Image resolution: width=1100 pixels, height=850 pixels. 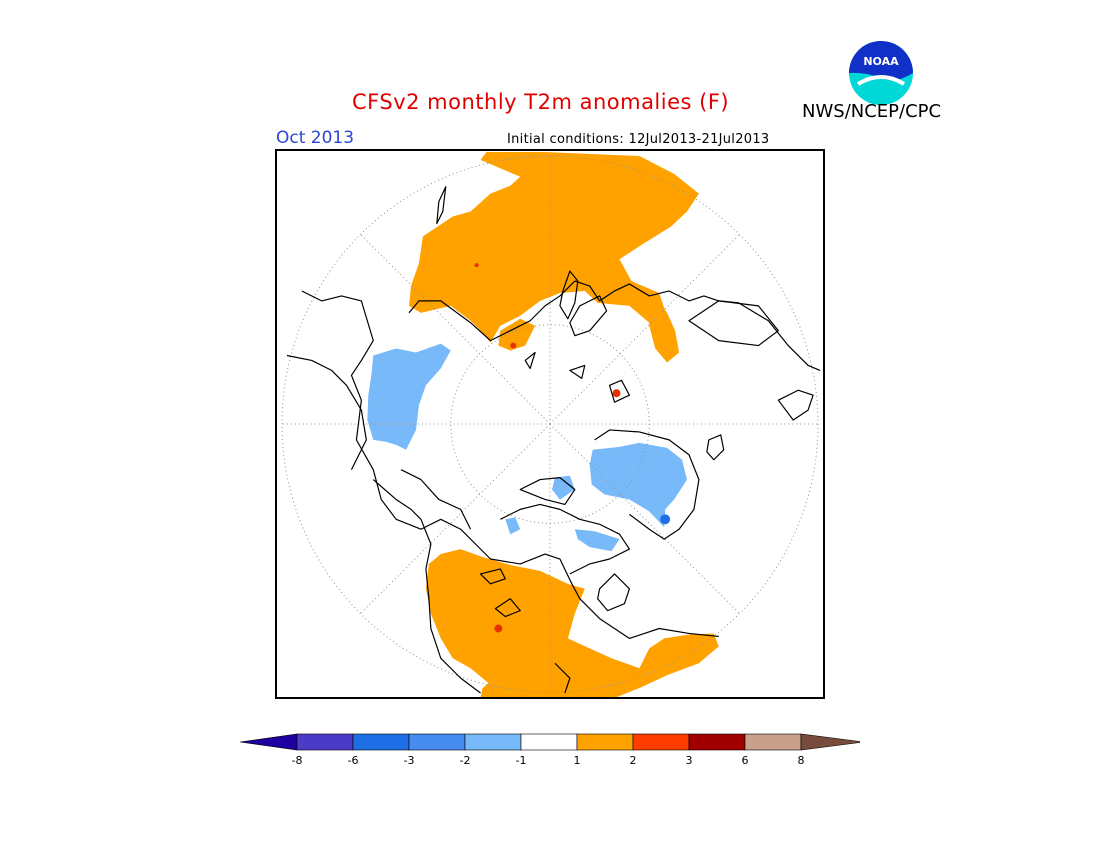 I want to click on anomaly-siberia-cool, so click(x=409, y=396).